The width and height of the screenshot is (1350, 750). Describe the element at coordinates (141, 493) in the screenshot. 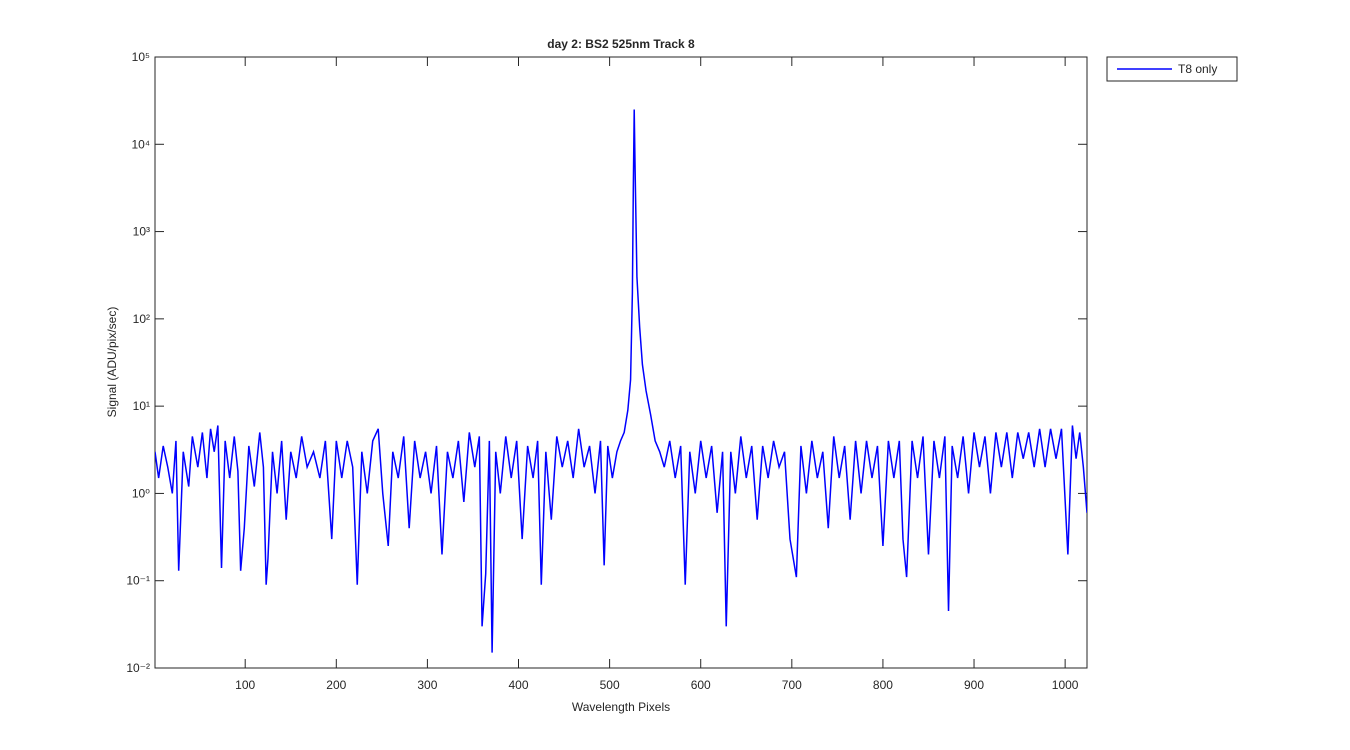

I see `y-tick-label: 10⁰` at that location.